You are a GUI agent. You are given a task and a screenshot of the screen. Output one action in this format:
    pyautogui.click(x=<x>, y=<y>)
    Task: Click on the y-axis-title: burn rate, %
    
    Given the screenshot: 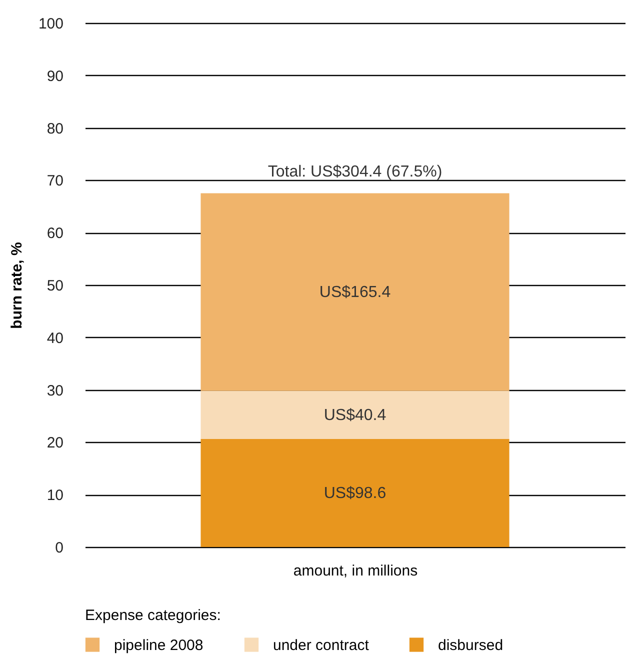 What is the action you would take?
    pyautogui.click(x=17, y=285)
    